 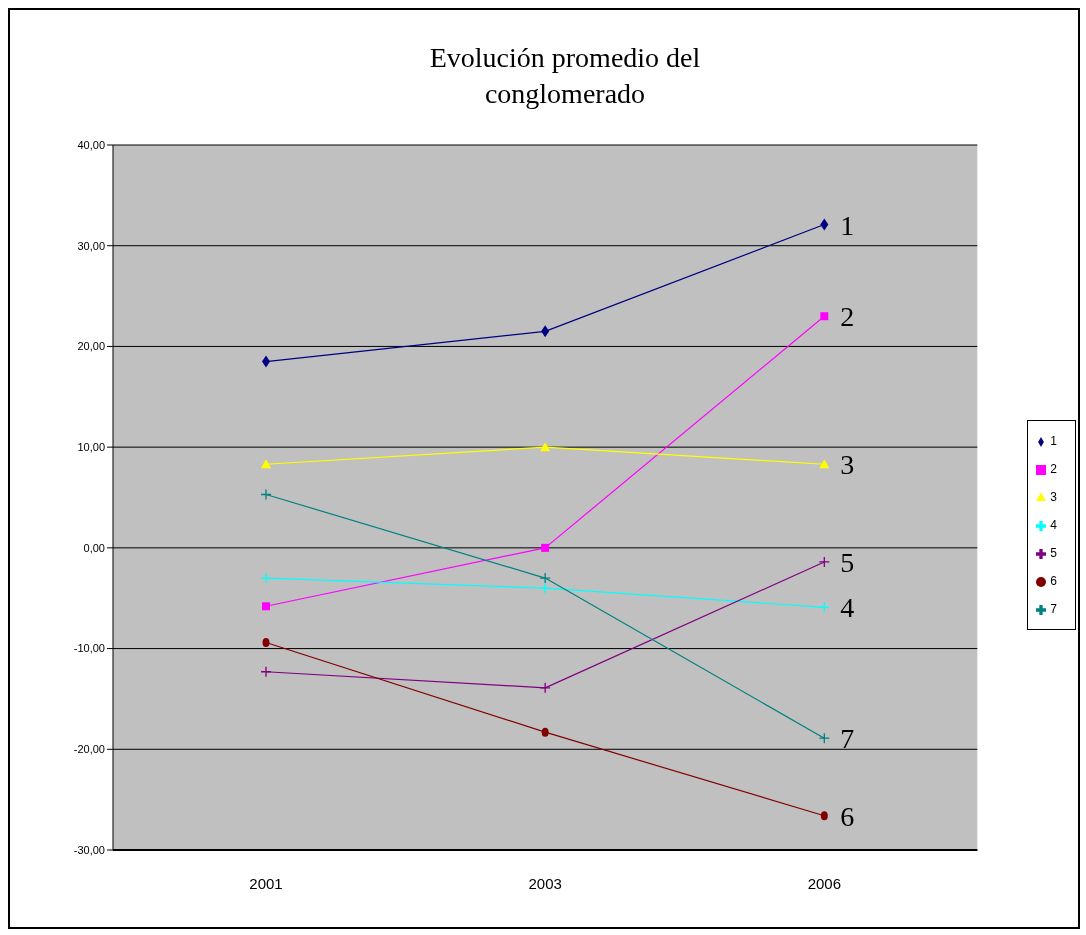 I want to click on x-tick-label: 2003, so click(x=545, y=883).